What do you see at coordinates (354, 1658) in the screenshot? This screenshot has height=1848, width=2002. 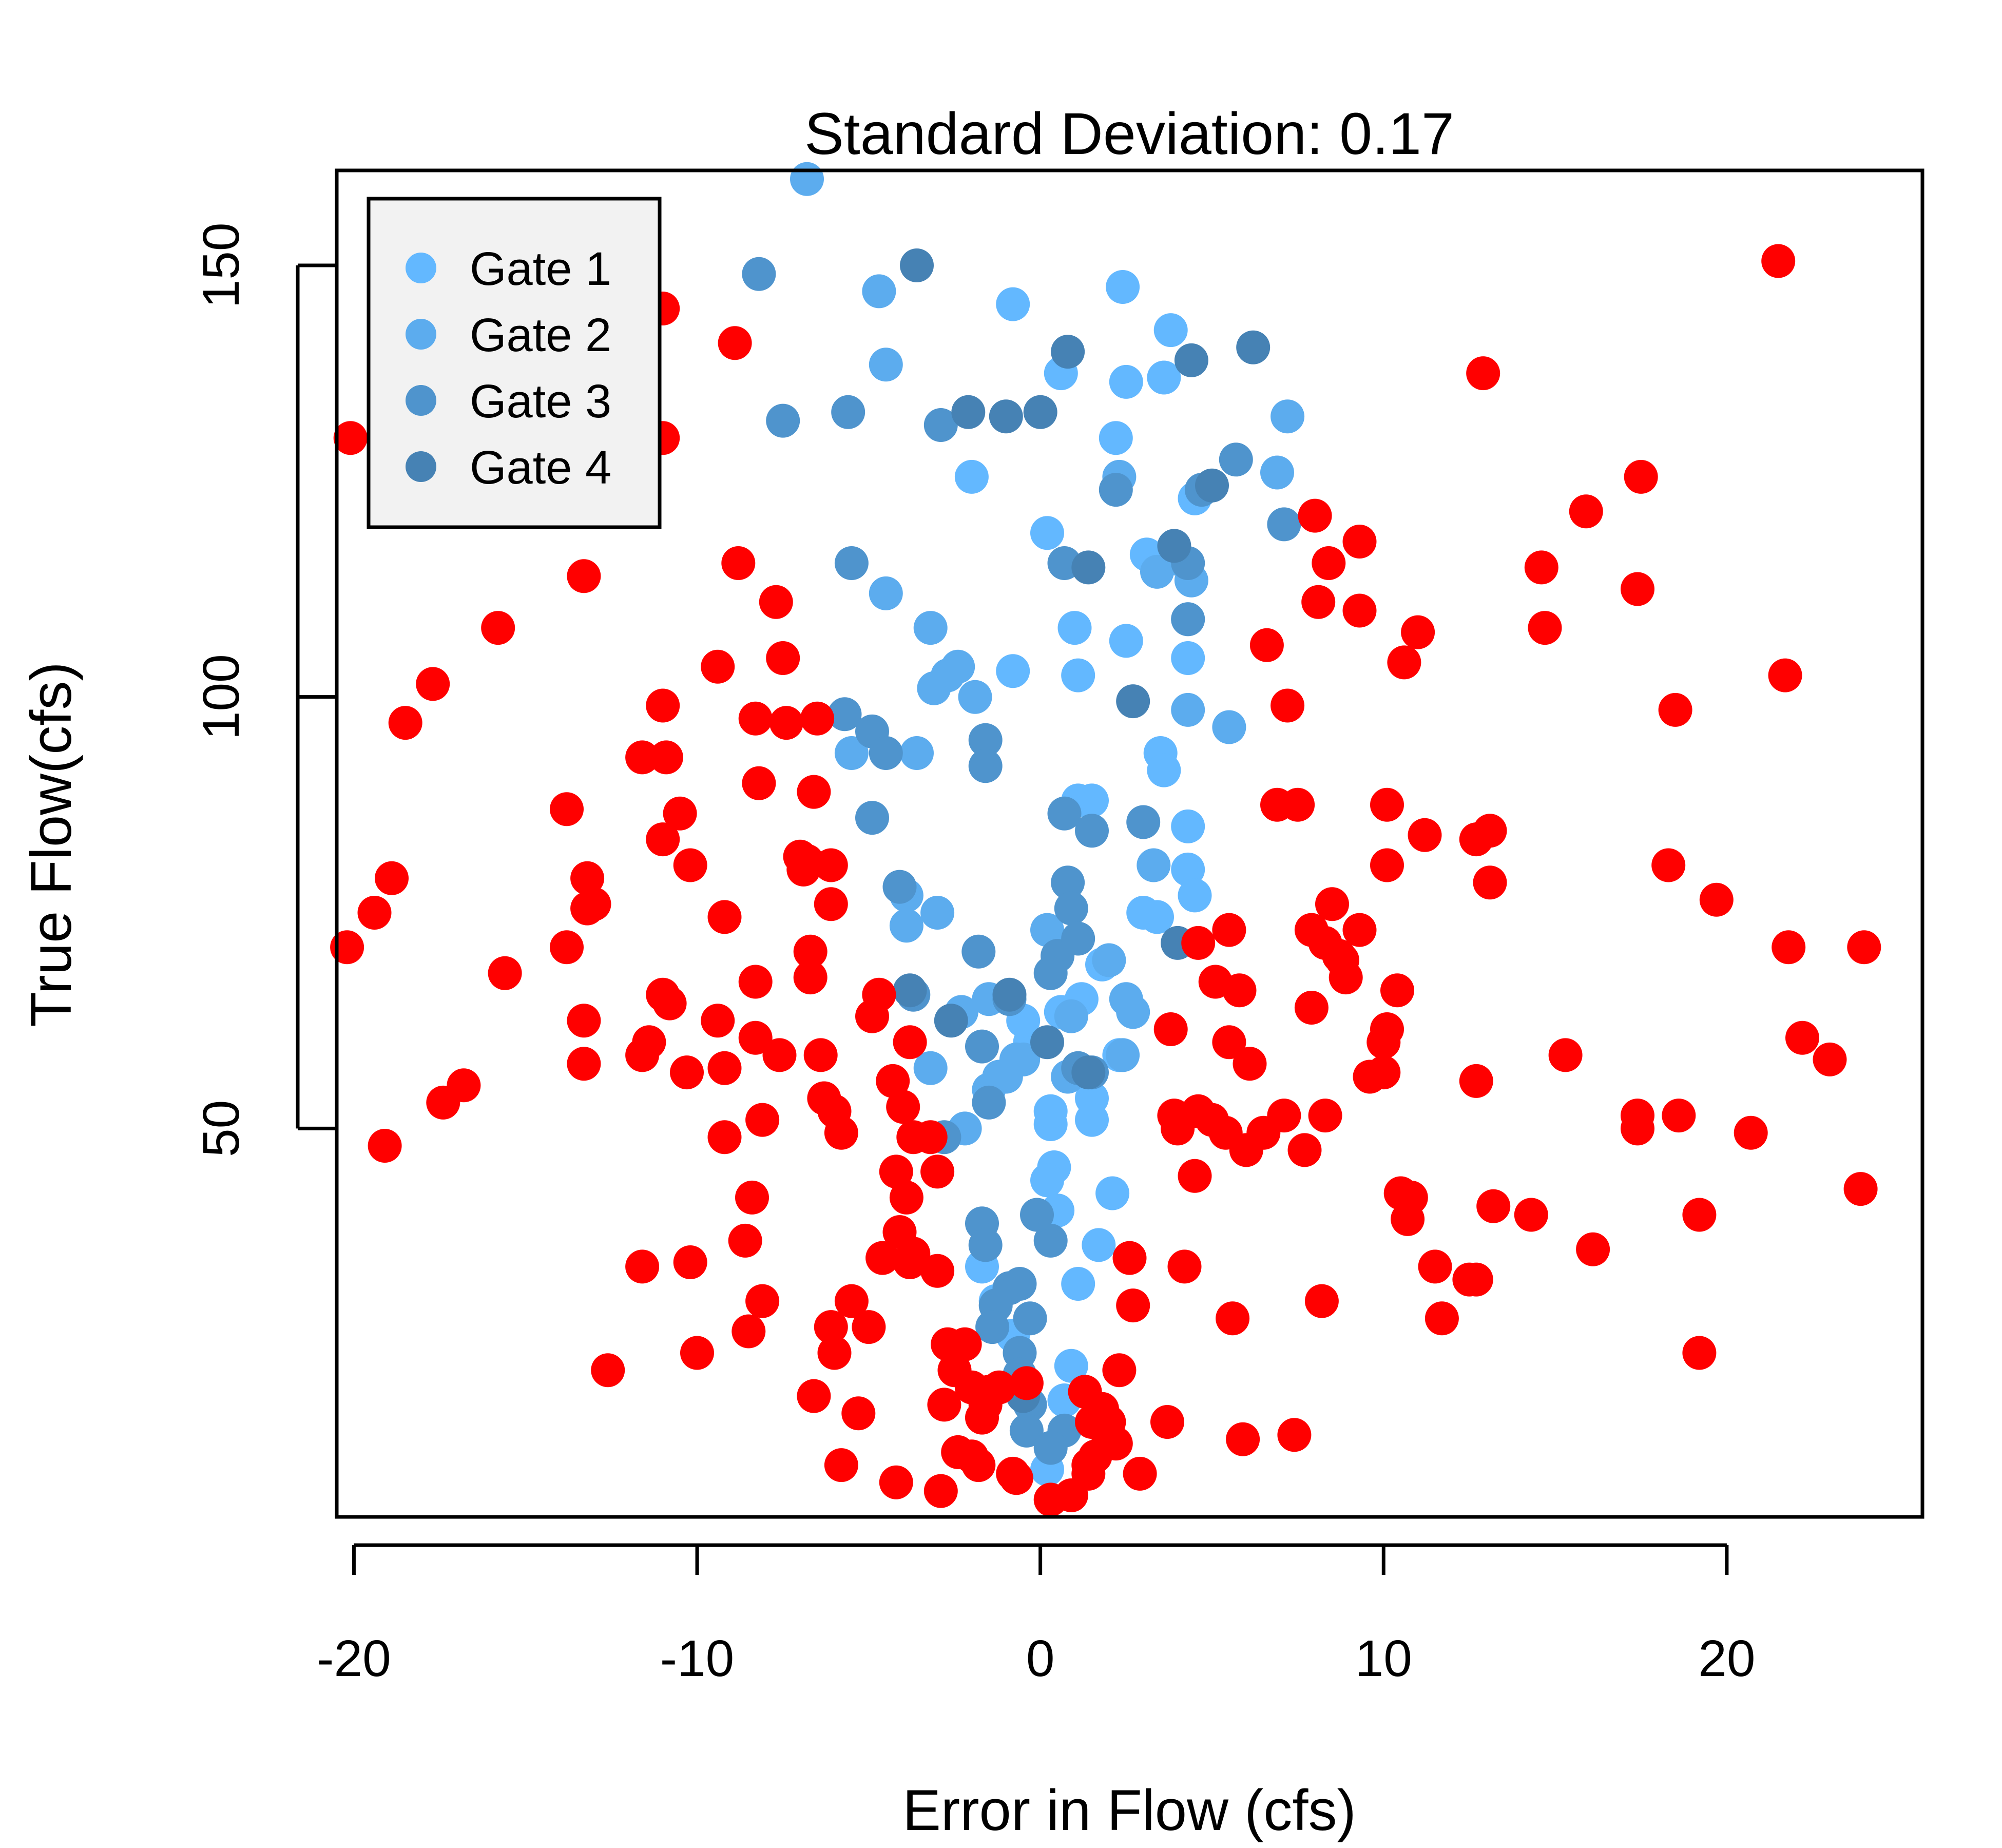 I see `x-tick-label: -20` at bounding box center [354, 1658].